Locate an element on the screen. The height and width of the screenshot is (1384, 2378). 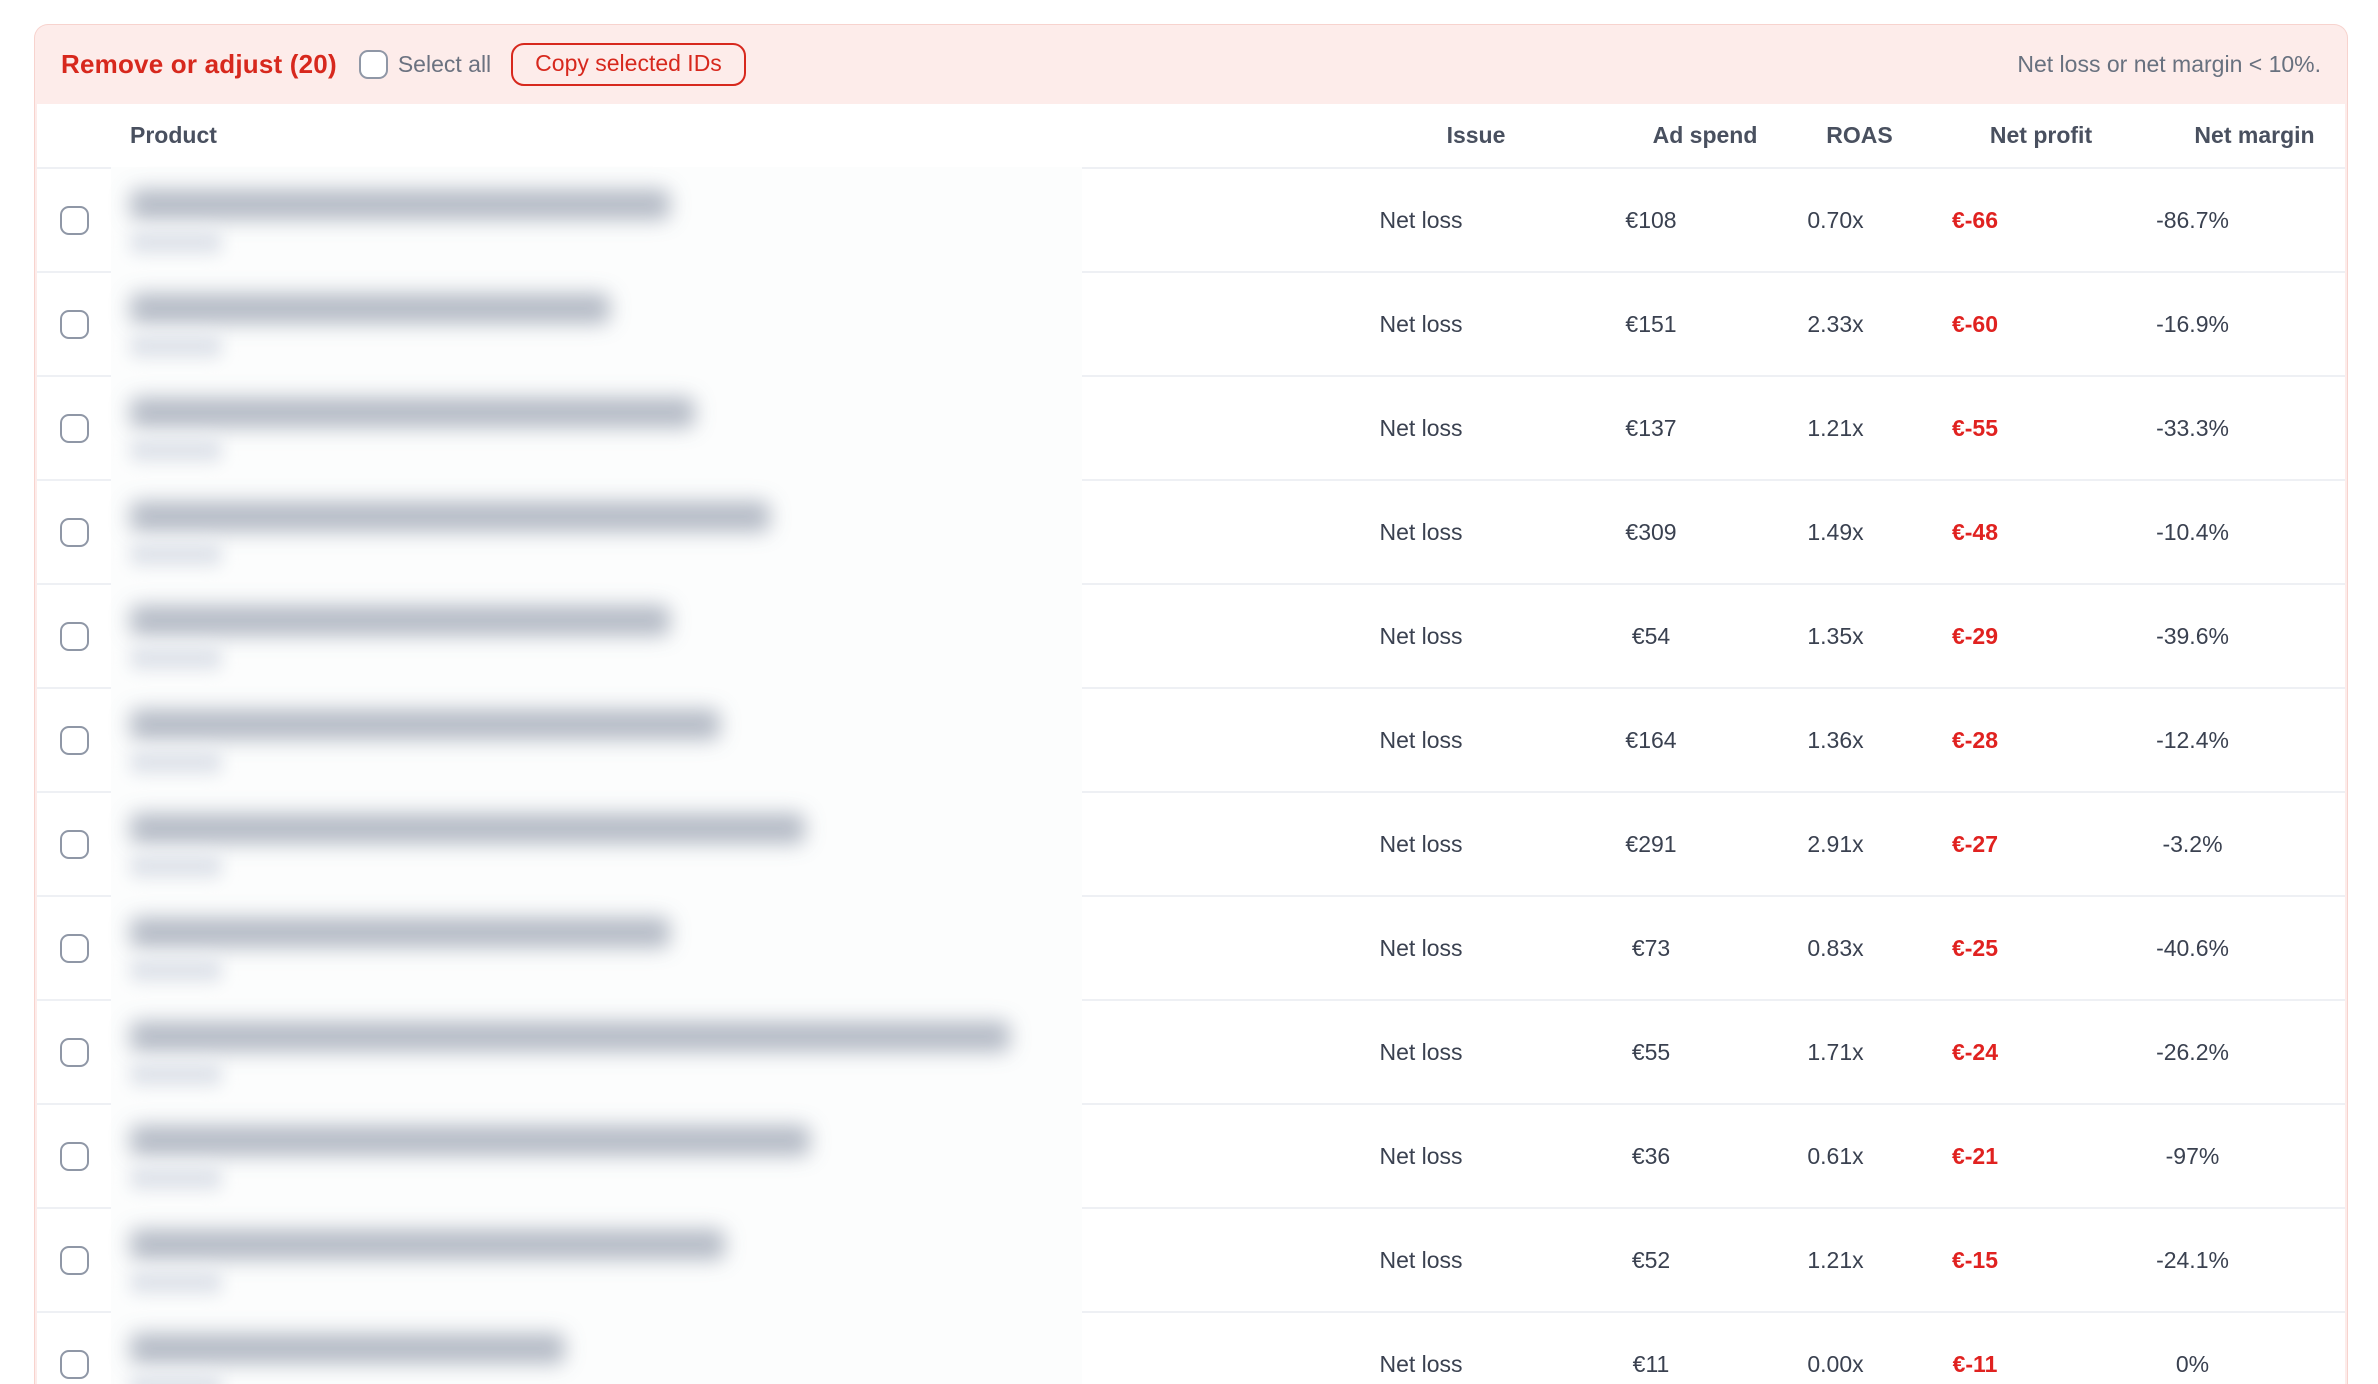
net-profit-cell: €-29 is located at coordinates (1975, 635).